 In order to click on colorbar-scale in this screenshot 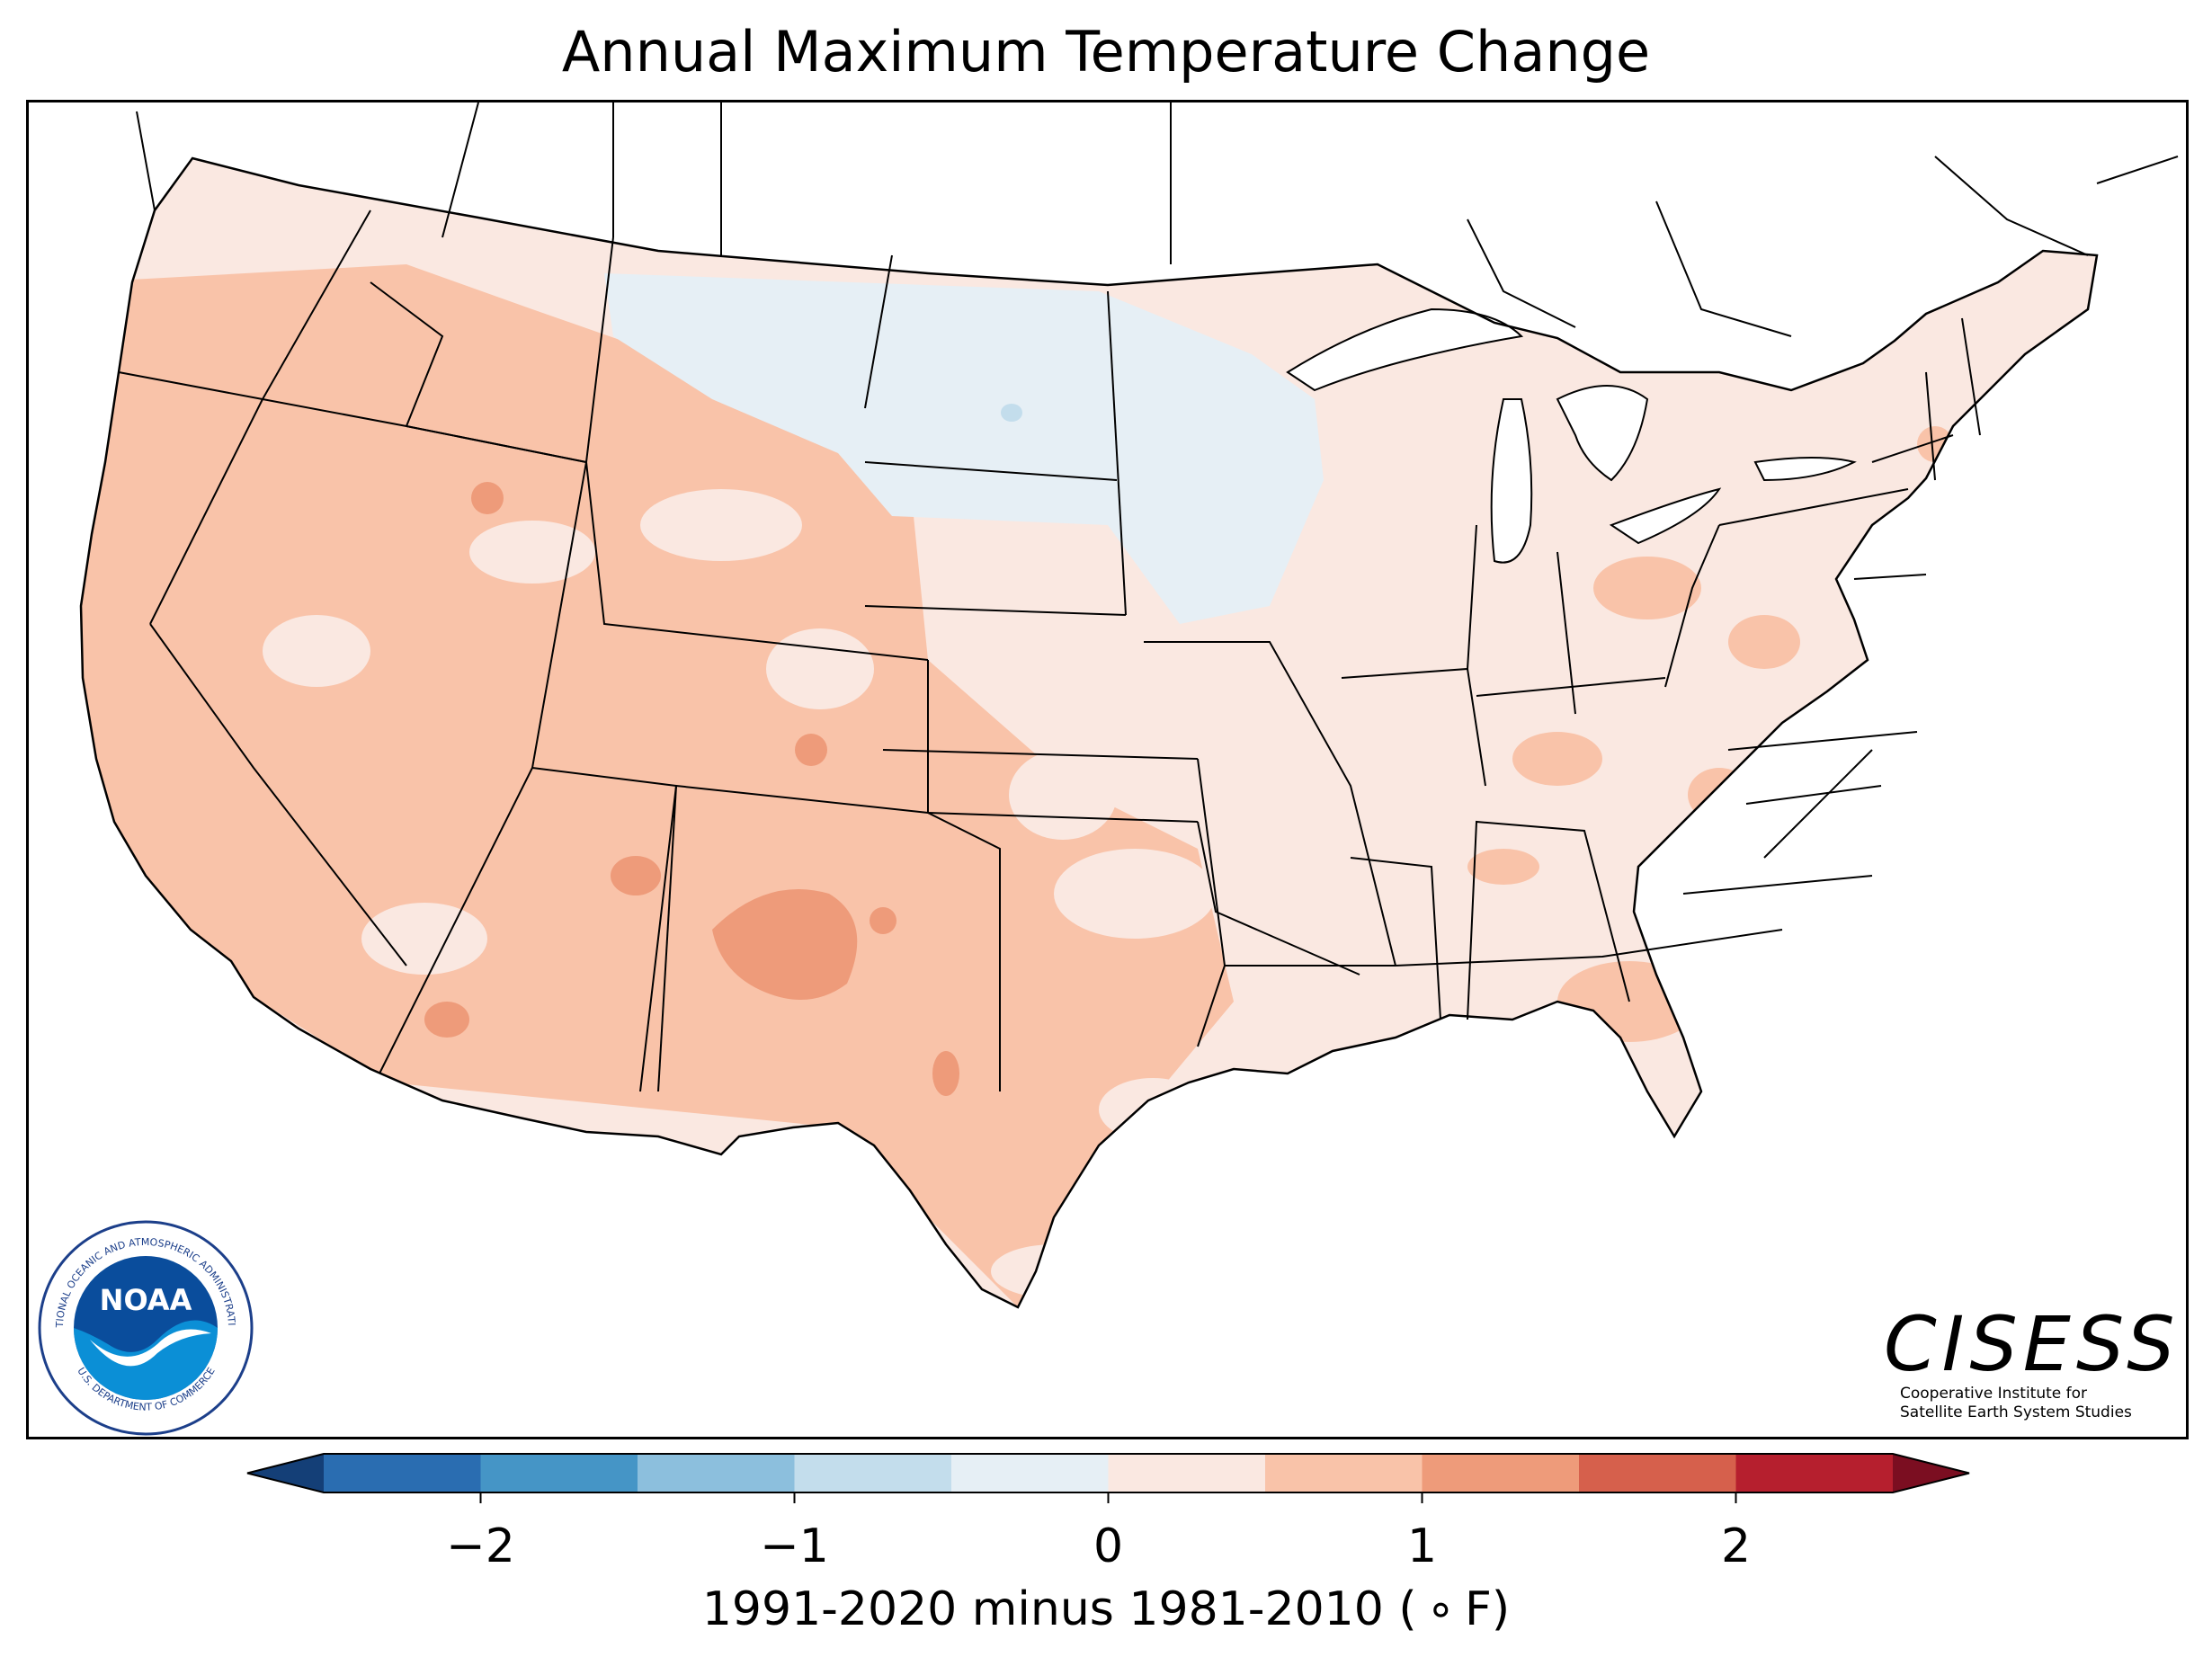, I will do `click(1108, 1478)`.